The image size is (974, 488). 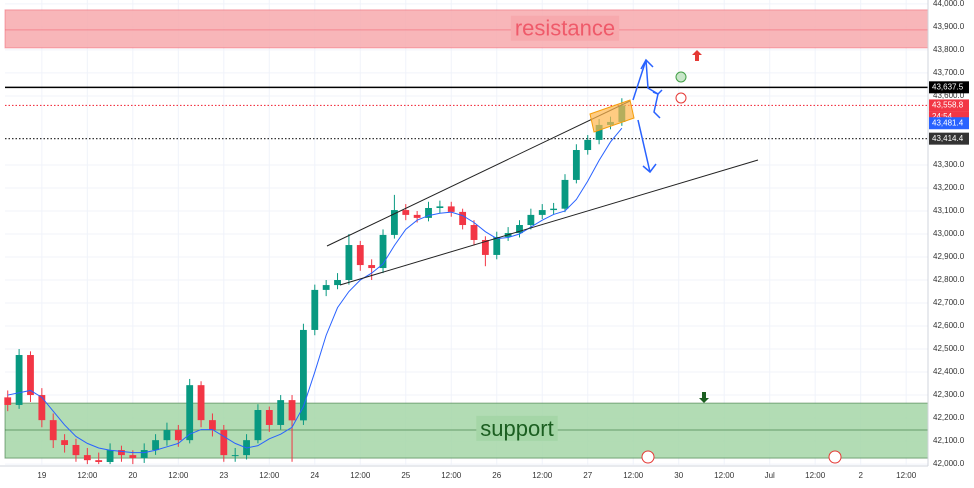 What do you see at coordinates (949, 279) in the screenshot?
I see `y-tick-label: 42,800.0` at bounding box center [949, 279].